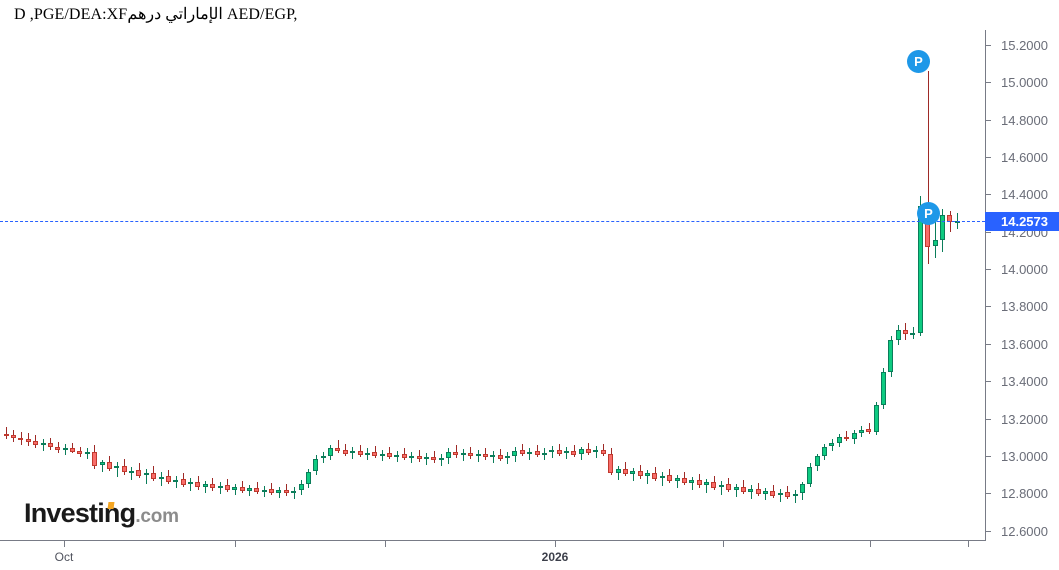 The image size is (1059, 570). I want to click on price-tick-label: 12.8000, so click(1024, 493).